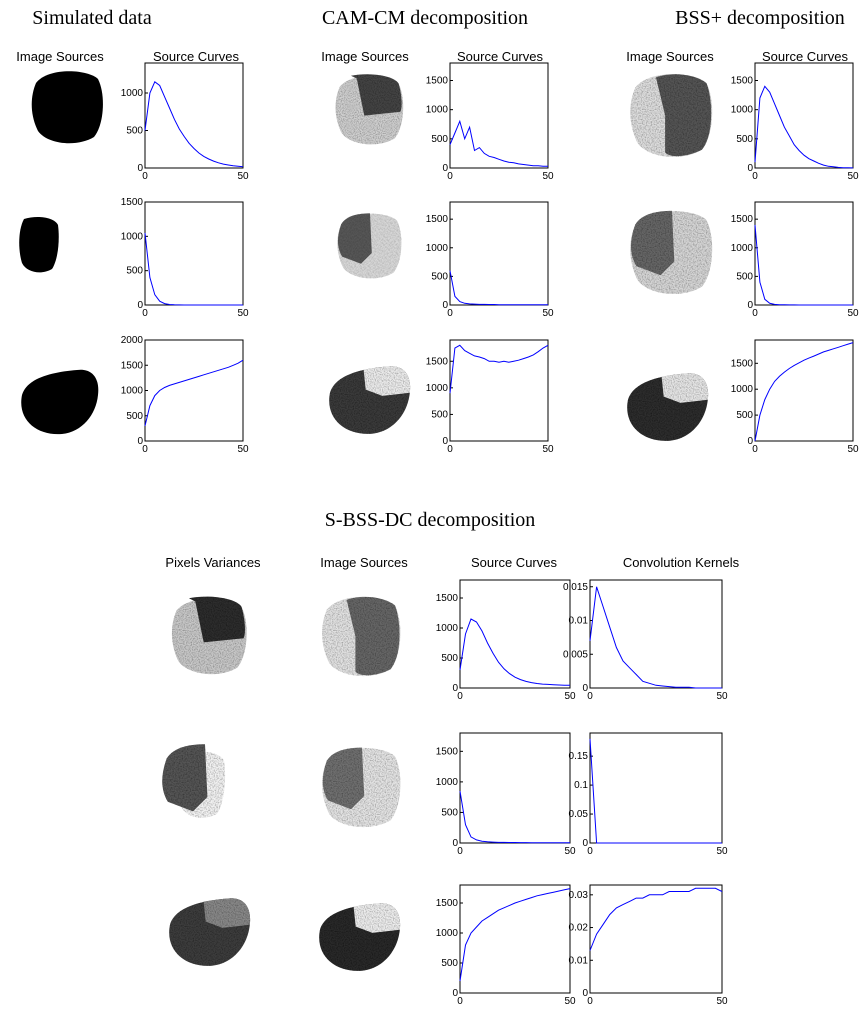  What do you see at coordinates (425, 18) in the screenshot?
I see `group-title: CAM-CM decomposition` at bounding box center [425, 18].